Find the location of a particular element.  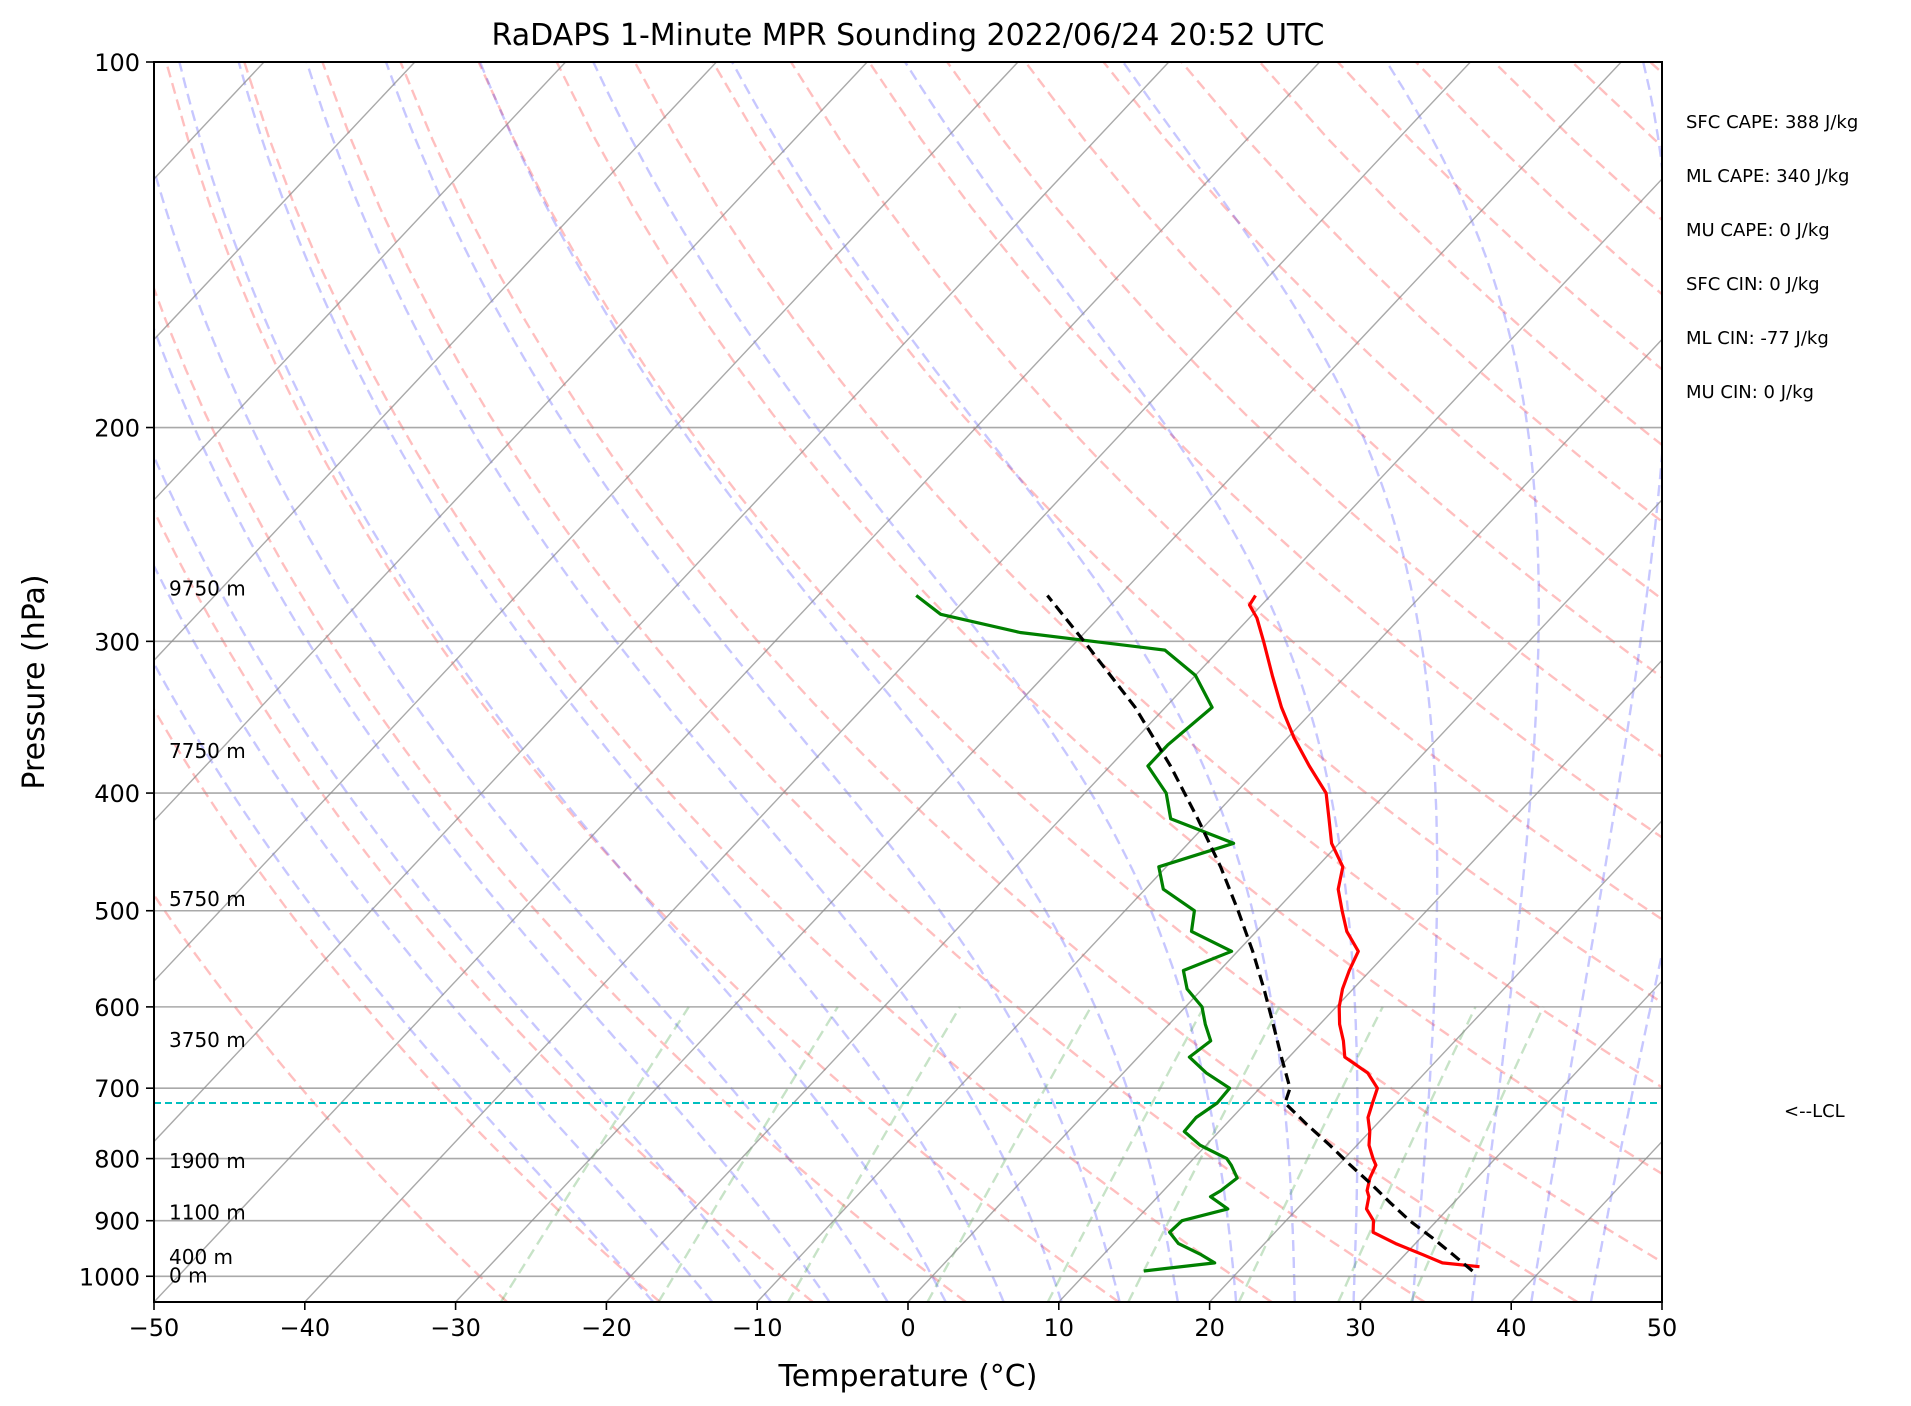

x-tick-label: 20 is located at coordinates (1209, 1328).